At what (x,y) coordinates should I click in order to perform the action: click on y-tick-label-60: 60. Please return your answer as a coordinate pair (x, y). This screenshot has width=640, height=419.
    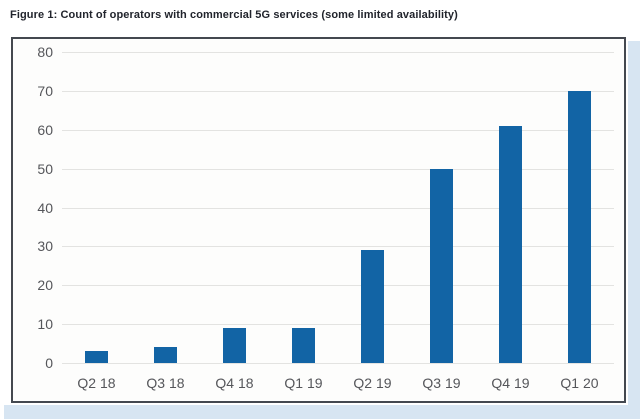
    Looking at the image, I should click on (45, 129).